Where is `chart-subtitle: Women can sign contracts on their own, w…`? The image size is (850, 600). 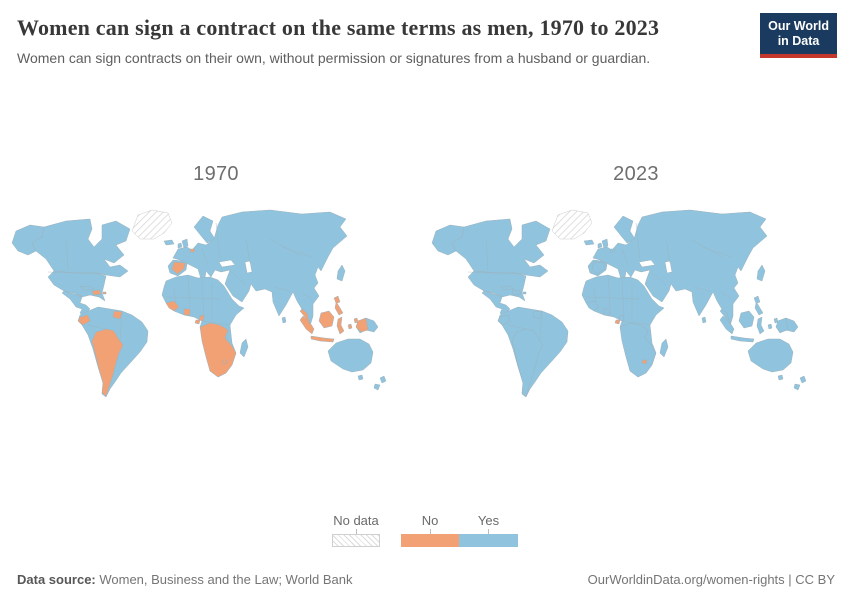 chart-subtitle: Women can sign contracts on their own, w… is located at coordinates (334, 57).